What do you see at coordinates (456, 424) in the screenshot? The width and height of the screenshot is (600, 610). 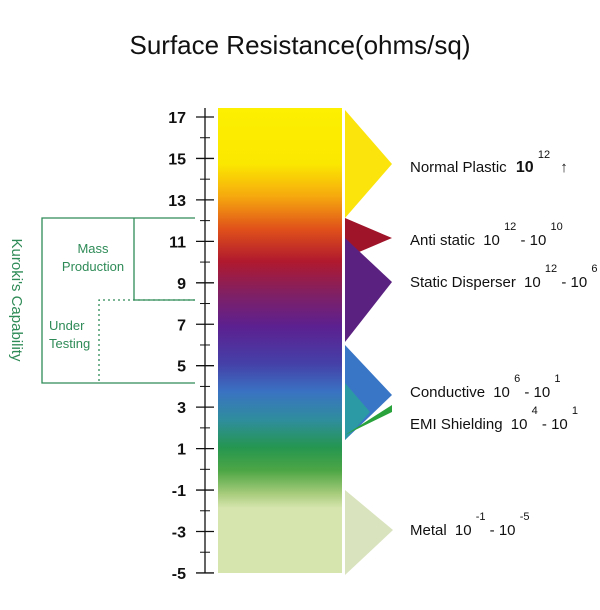 I see `emi-shielding-name: EMI Shielding` at bounding box center [456, 424].